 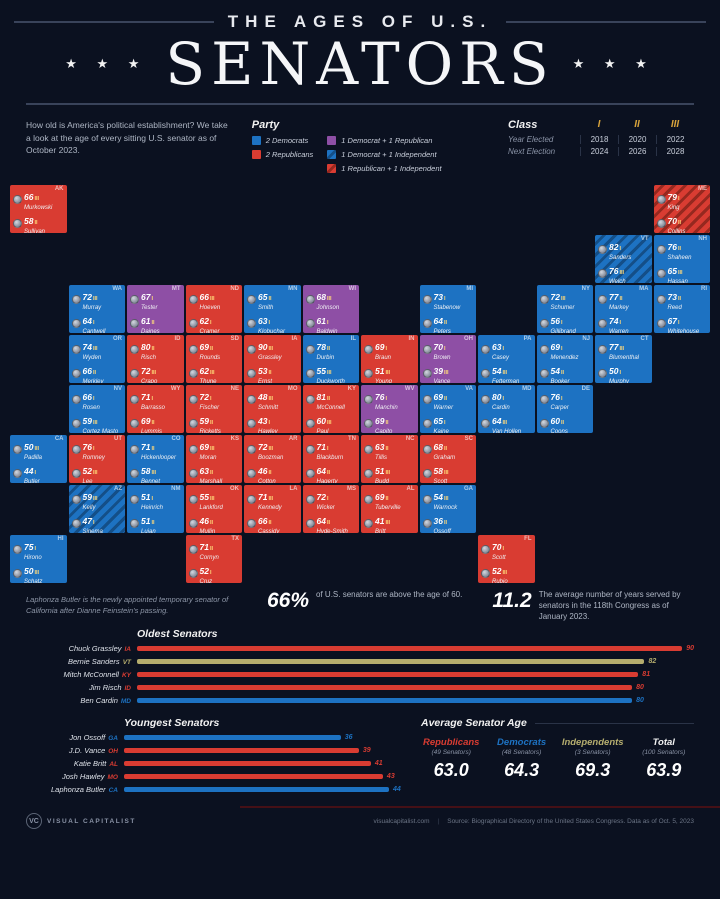 What do you see at coordinates (563, 322) in the screenshot?
I see `senator-info: 56I Gillibrand` at bounding box center [563, 322].